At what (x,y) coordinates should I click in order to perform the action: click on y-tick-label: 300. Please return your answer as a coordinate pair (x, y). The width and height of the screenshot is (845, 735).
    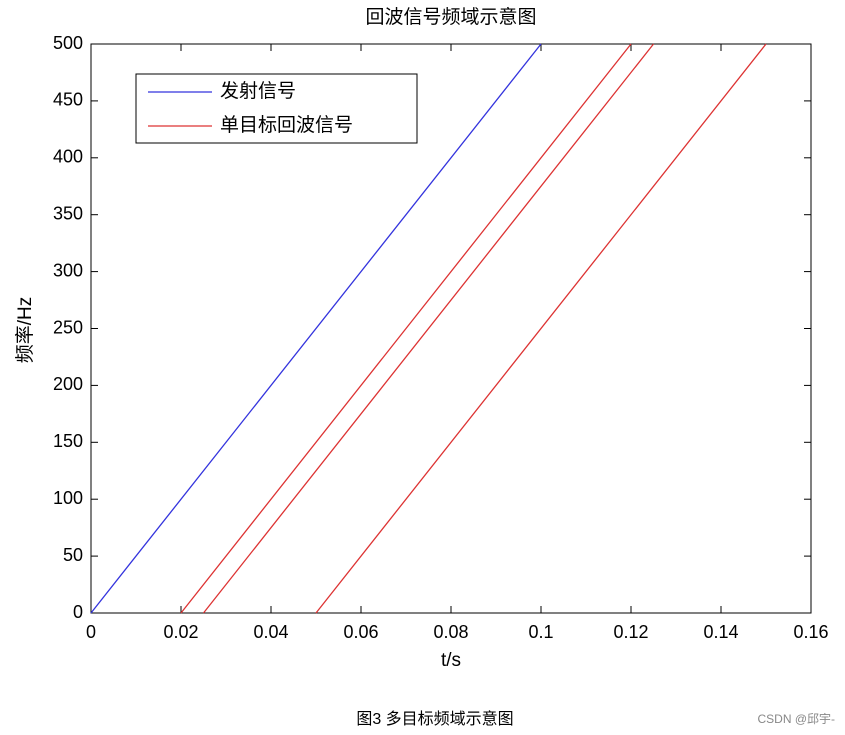
    Looking at the image, I should click on (68, 270).